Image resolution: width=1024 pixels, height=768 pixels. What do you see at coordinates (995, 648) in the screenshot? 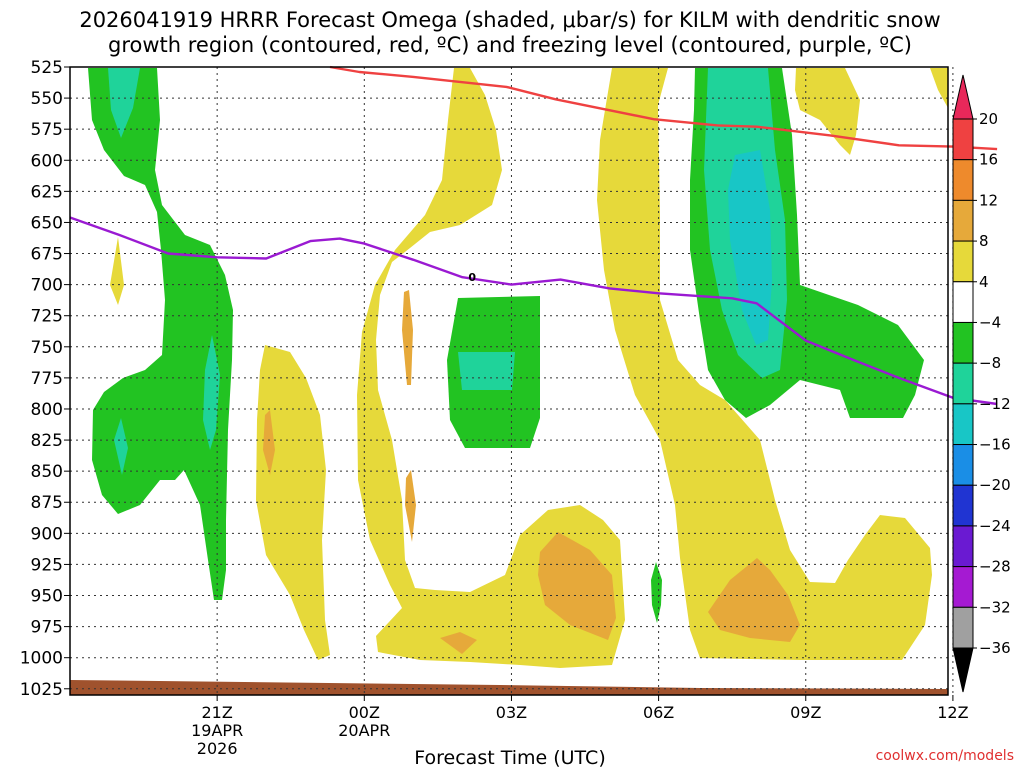
I see `colorbar-level-label: −36` at bounding box center [995, 648].